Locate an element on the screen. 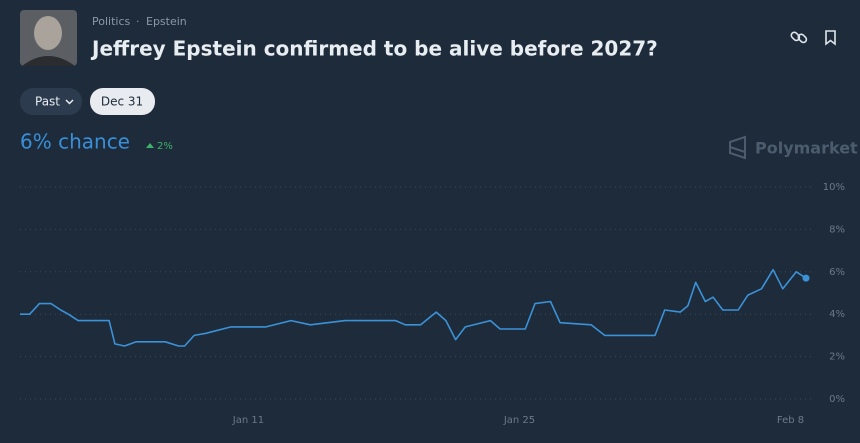 The image size is (860, 443). y-tick-label: 10% is located at coordinates (834, 187).